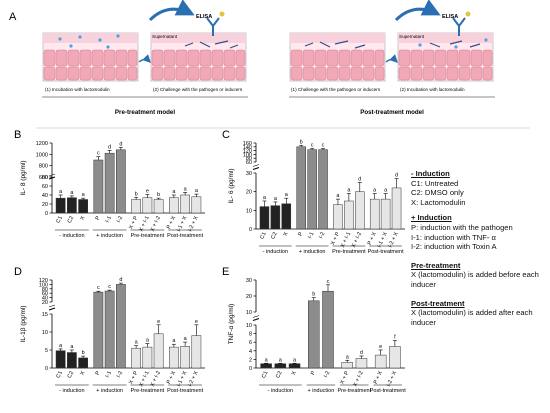 The width and height of the screenshot is (550, 413). I want to click on panel-letter: C, so click(226, 135).